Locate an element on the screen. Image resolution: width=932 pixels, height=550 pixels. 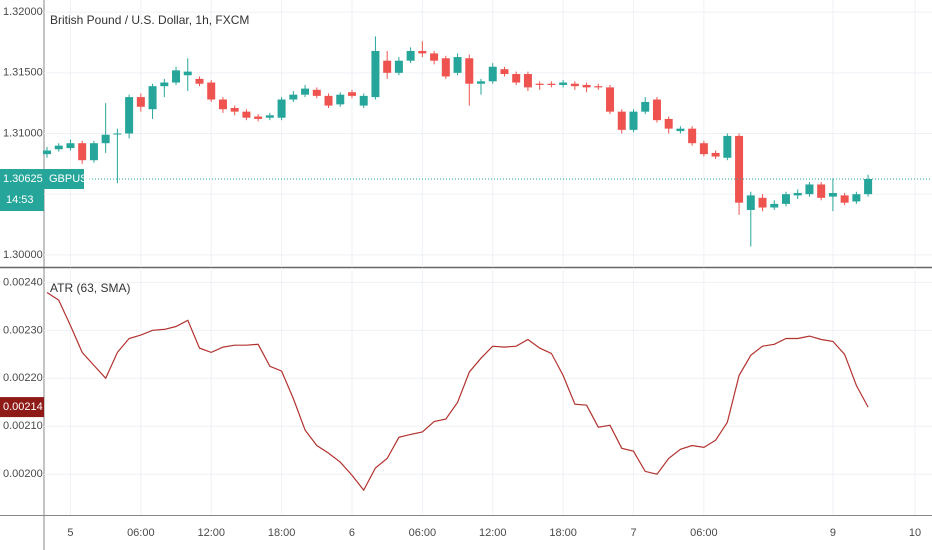
y-tick-label: 0.00230 is located at coordinates (23, 330).